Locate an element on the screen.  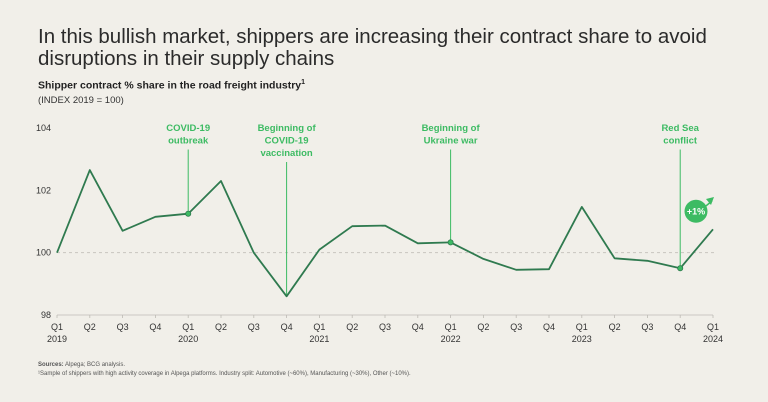
annotation-label: outbreak is located at coordinates (188, 141).